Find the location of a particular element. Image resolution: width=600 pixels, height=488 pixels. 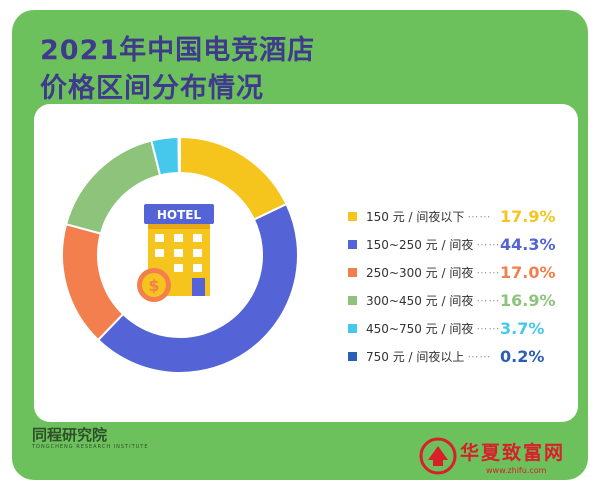

watermark-url: www.zhifu.com is located at coordinates (516, 470).